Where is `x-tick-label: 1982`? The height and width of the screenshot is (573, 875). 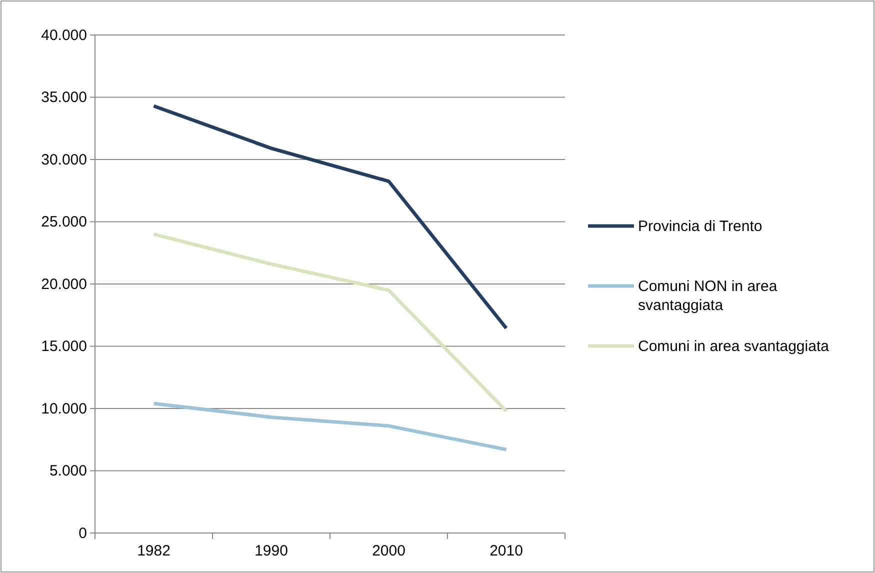
x-tick-label: 1982 is located at coordinates (153, 551).